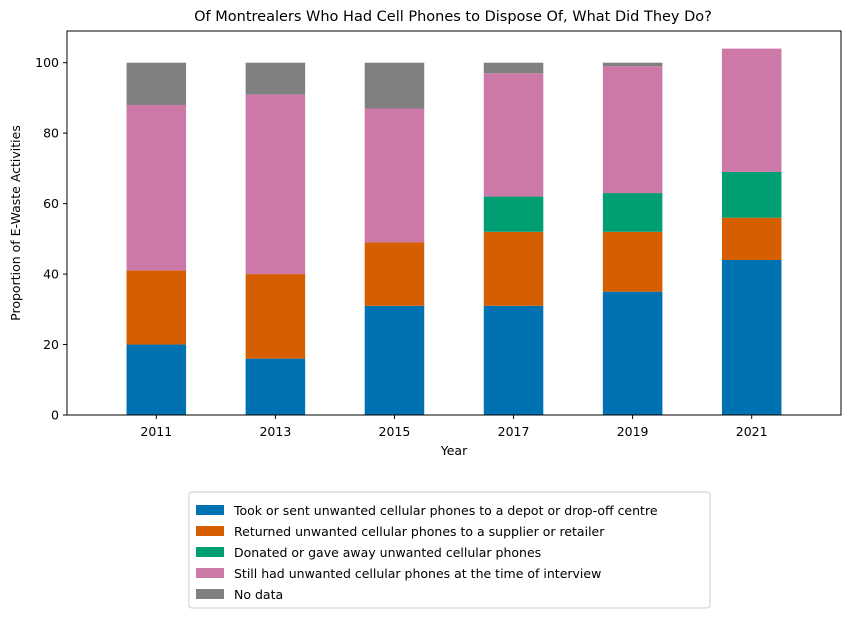 The width and height of the screenshot is (850, 618). What do you see at coordinates (454, 450) in the screenshot?
I see `x-axis-label: Year` at bounding box center [454, 450].